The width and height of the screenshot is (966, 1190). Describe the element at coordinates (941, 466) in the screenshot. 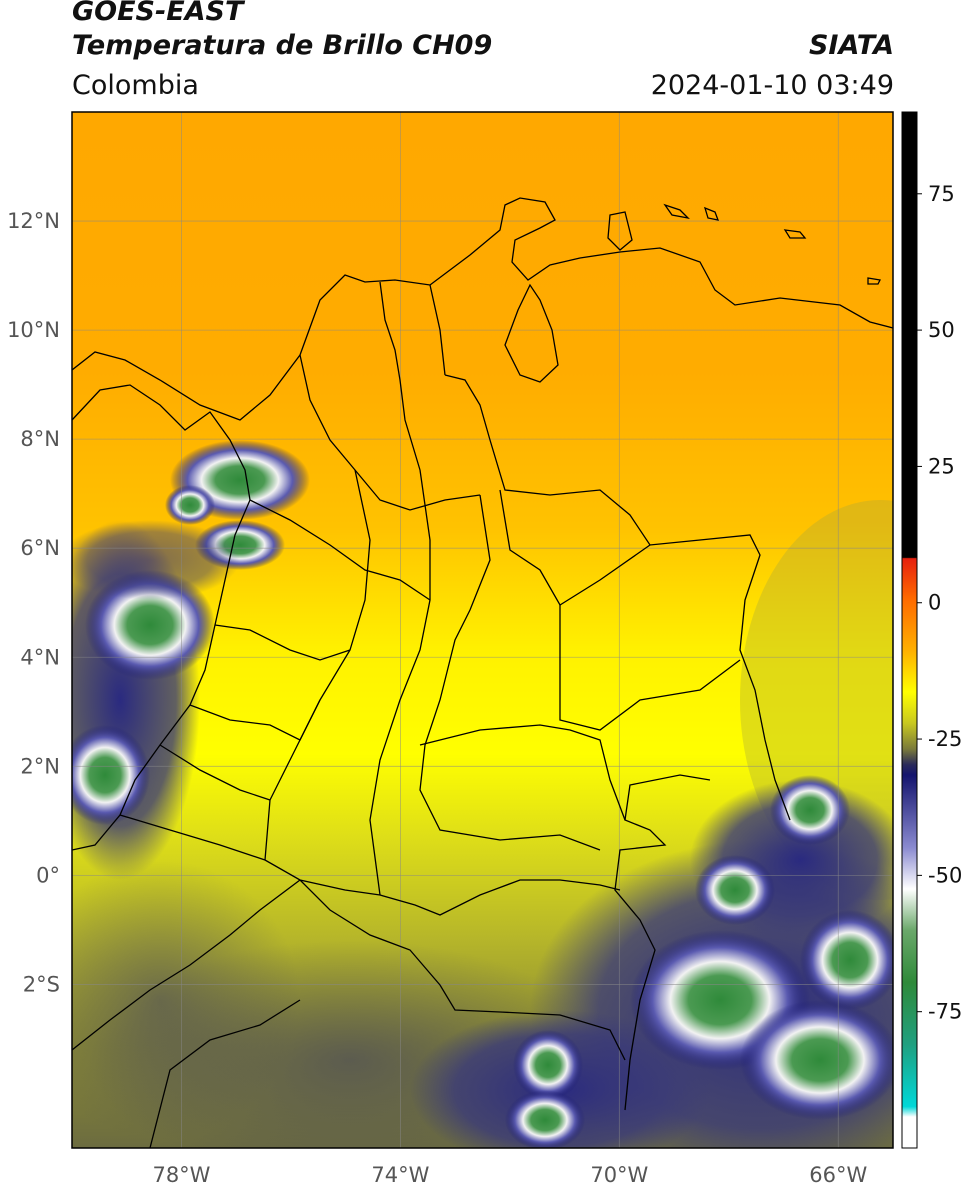

I see `colorbar-tick-label: 25` at that location.